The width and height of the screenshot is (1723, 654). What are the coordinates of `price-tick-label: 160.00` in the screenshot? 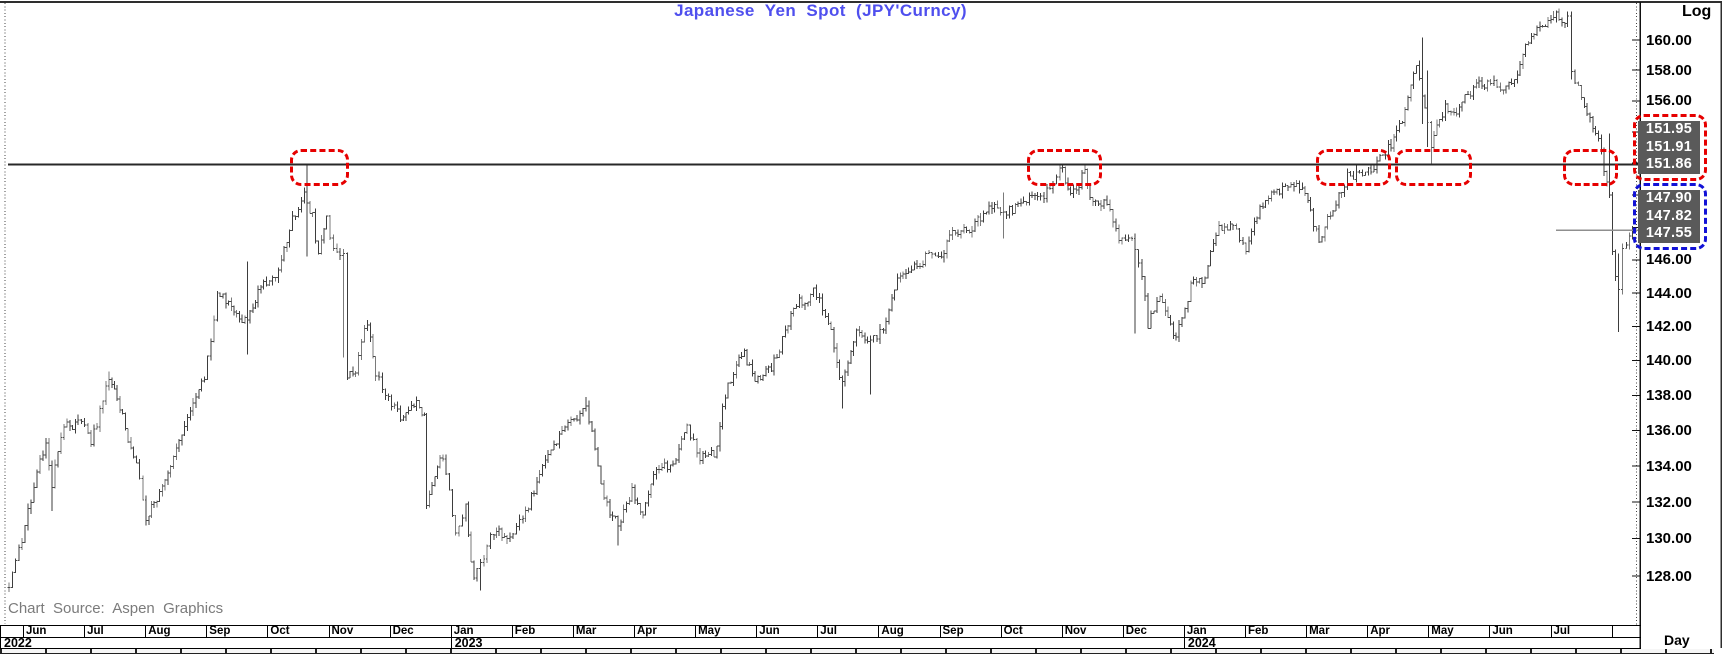 It's located at (1669, 40).